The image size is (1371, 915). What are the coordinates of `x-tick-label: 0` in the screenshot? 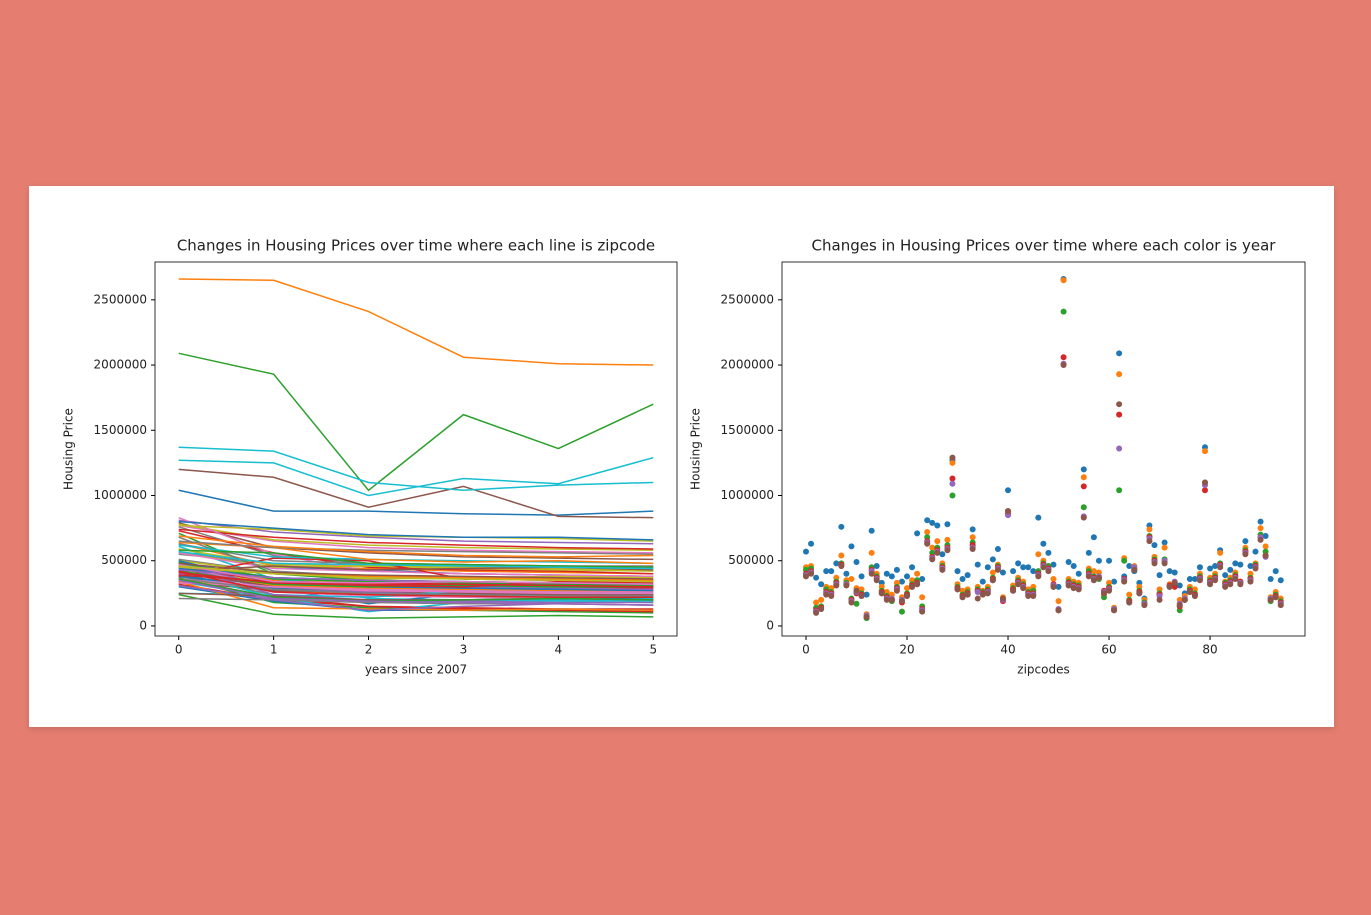 It's located at (179, 650).